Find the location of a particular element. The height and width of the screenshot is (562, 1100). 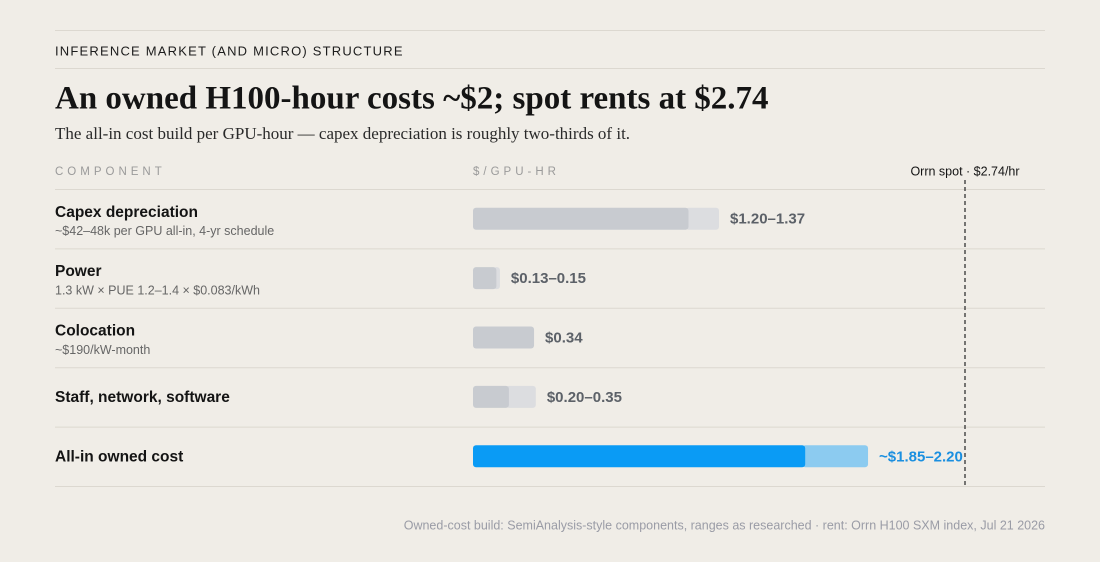

column-header: COMPONENT is located at coordinates (110, 172).